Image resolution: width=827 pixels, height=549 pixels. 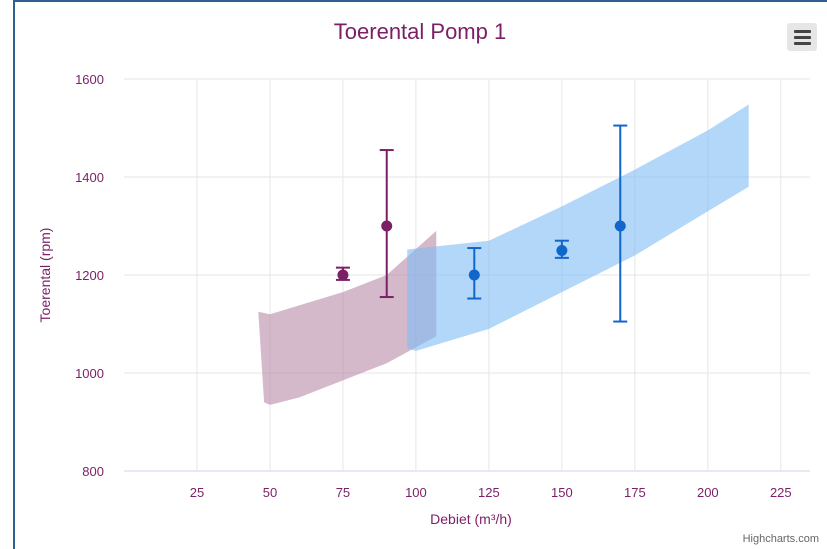 I want to click on x-tick-label: 25, so click(x=197, y=492).